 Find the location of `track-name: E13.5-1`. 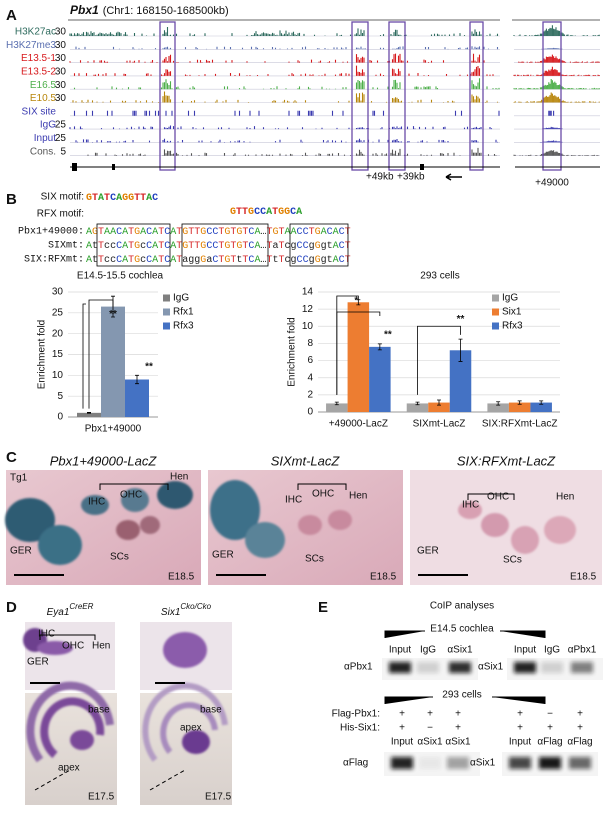

track-name: E13.5-1 is located at coordinates (38, 58).